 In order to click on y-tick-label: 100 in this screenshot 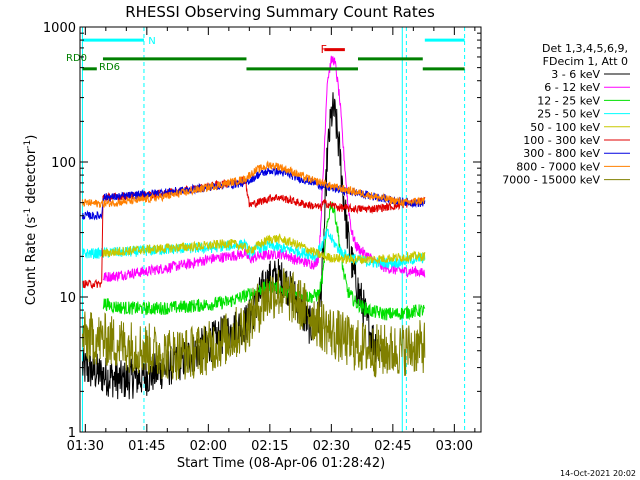, I will do `click(63, 163)`.